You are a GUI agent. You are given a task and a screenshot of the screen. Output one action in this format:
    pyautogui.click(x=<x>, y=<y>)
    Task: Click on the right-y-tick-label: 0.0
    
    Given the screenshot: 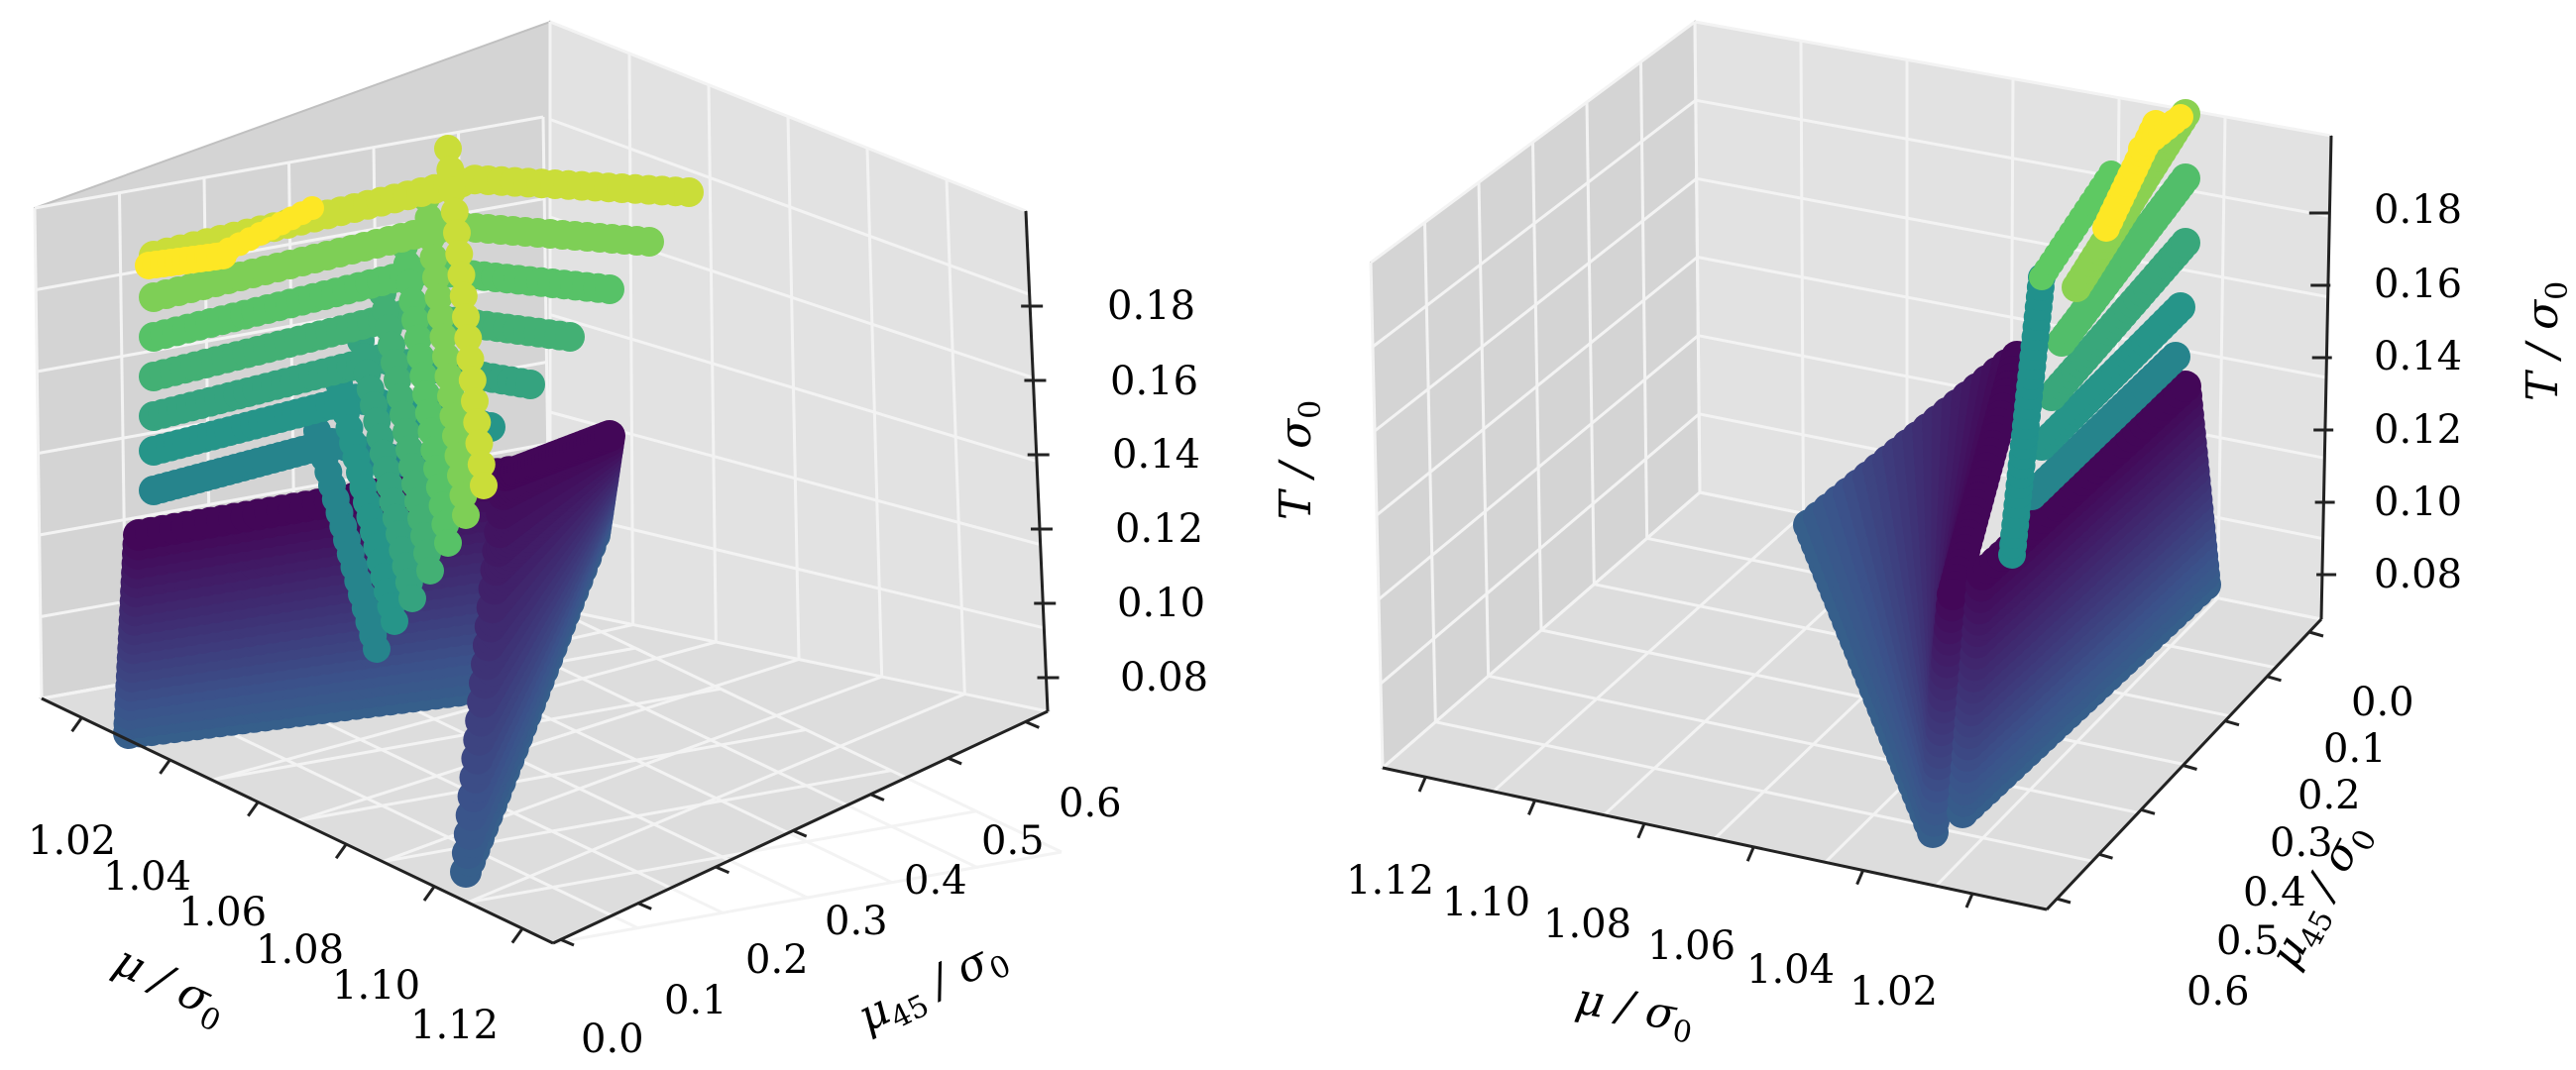 What is the action you would take?
    pyautogui.click(x=2382, y=702)
    